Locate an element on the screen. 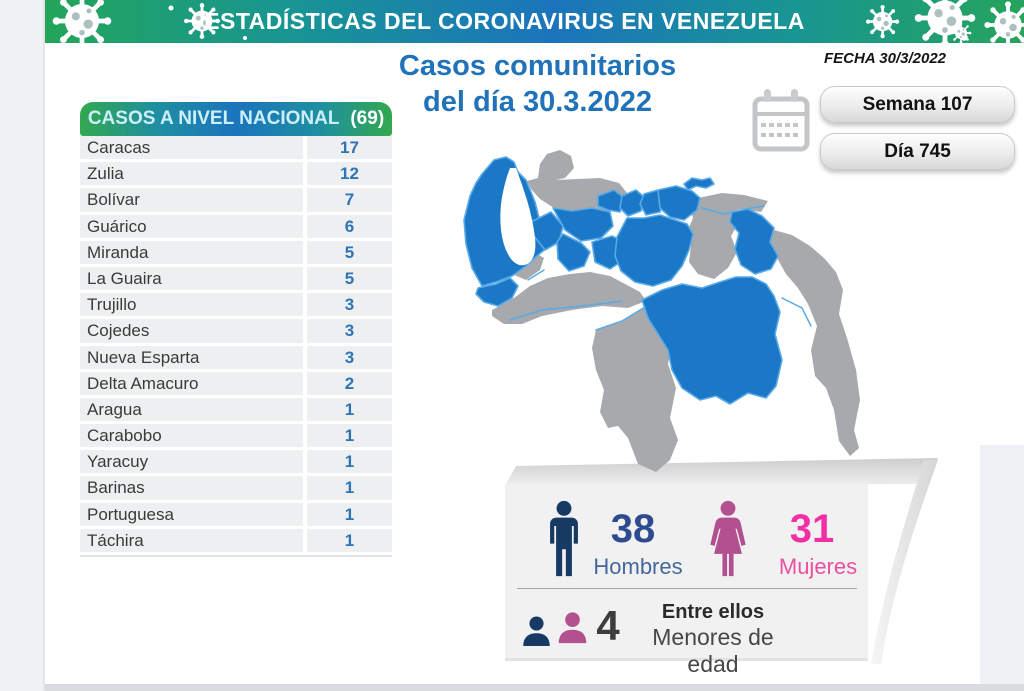  state-yaracuy is located at coordinates (611, 201).